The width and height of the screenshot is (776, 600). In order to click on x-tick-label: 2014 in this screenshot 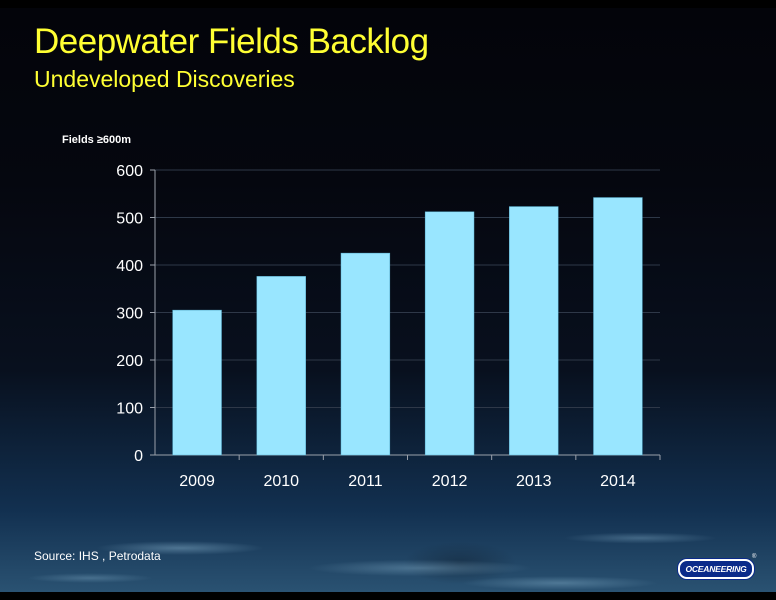, I will do `click(618, 481)`.